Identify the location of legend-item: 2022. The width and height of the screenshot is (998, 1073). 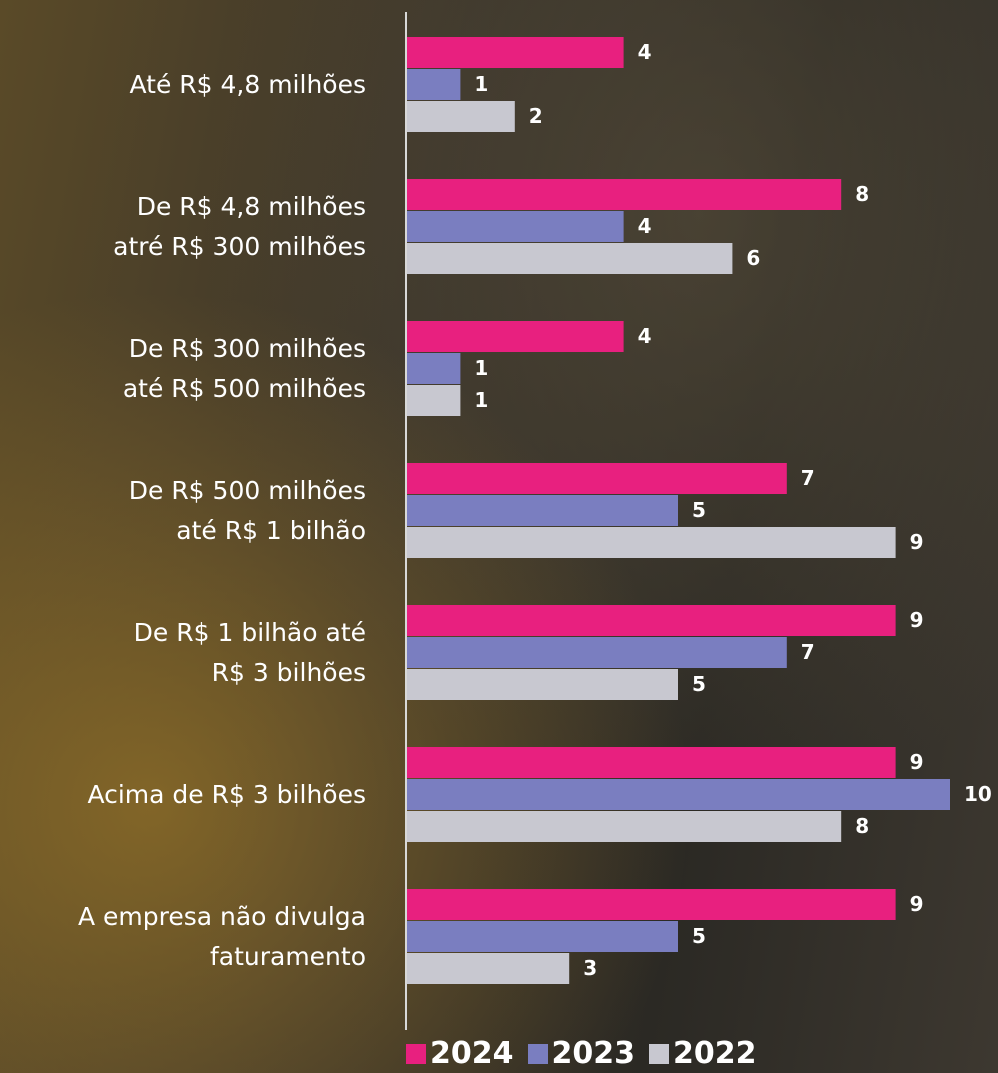
(703, 1053).